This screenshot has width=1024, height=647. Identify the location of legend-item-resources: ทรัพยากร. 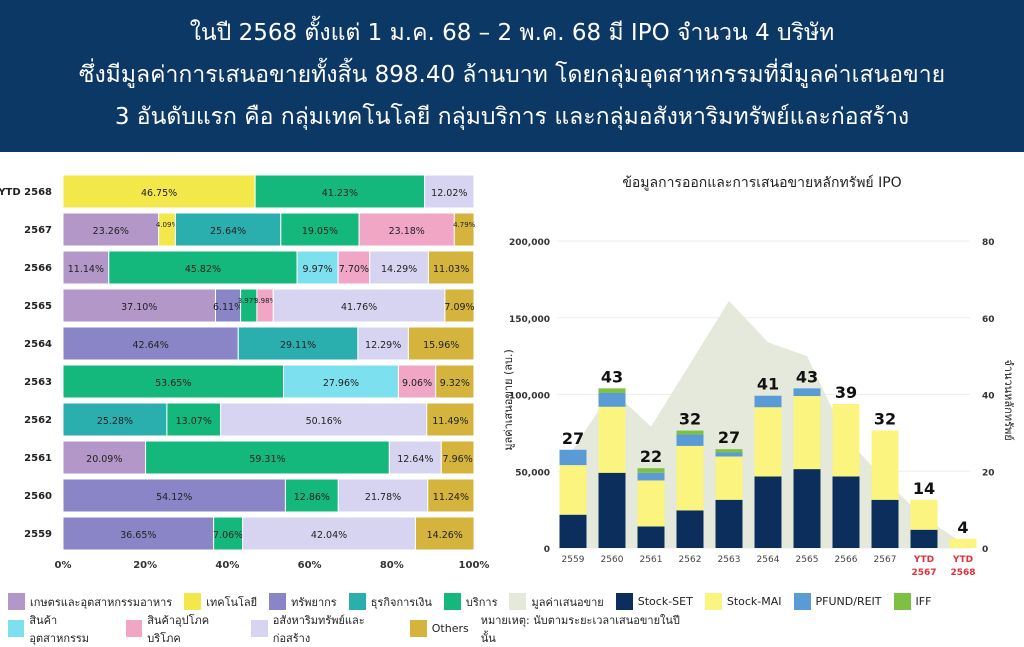
(303, 602).